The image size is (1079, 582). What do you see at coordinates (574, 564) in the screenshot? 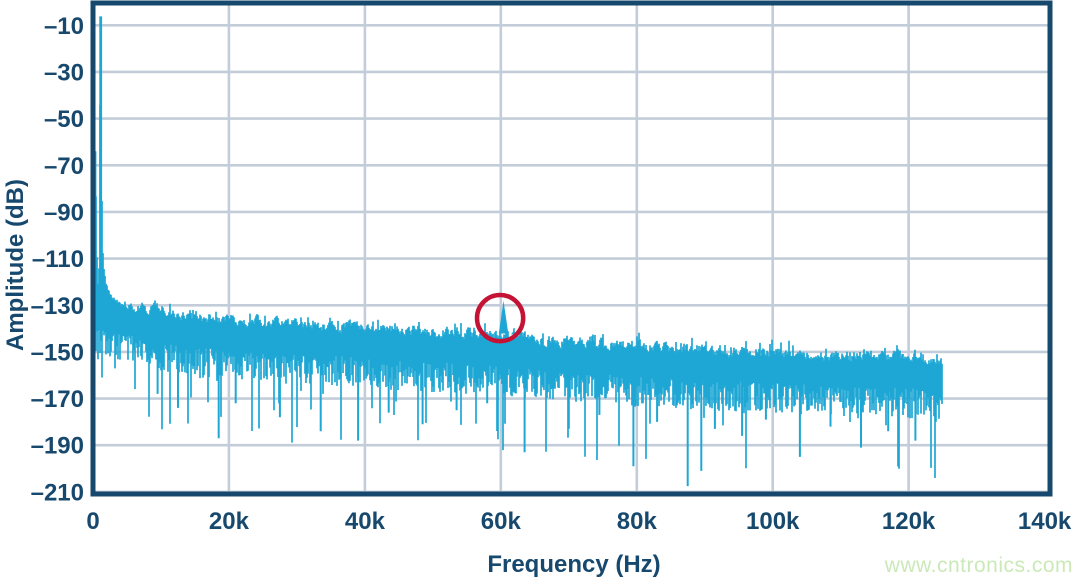
I see `x-axis-title: Frequency (Hz)` at bounding box center [574, 564].